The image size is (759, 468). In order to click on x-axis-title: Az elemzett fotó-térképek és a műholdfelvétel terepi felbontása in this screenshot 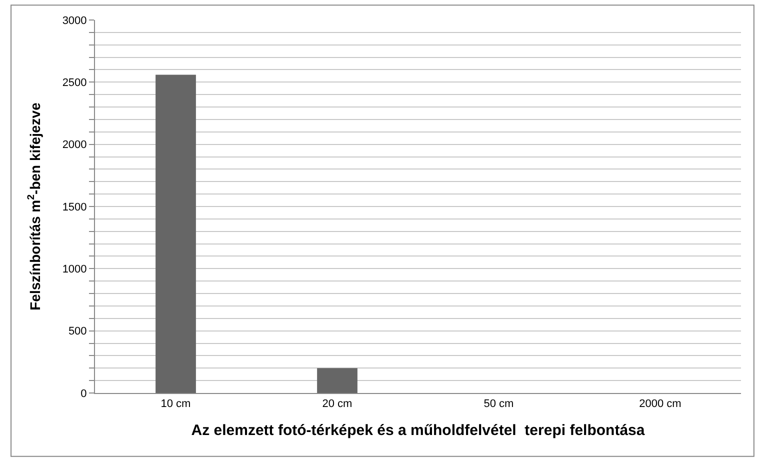, I will do `click(418, 431)`.